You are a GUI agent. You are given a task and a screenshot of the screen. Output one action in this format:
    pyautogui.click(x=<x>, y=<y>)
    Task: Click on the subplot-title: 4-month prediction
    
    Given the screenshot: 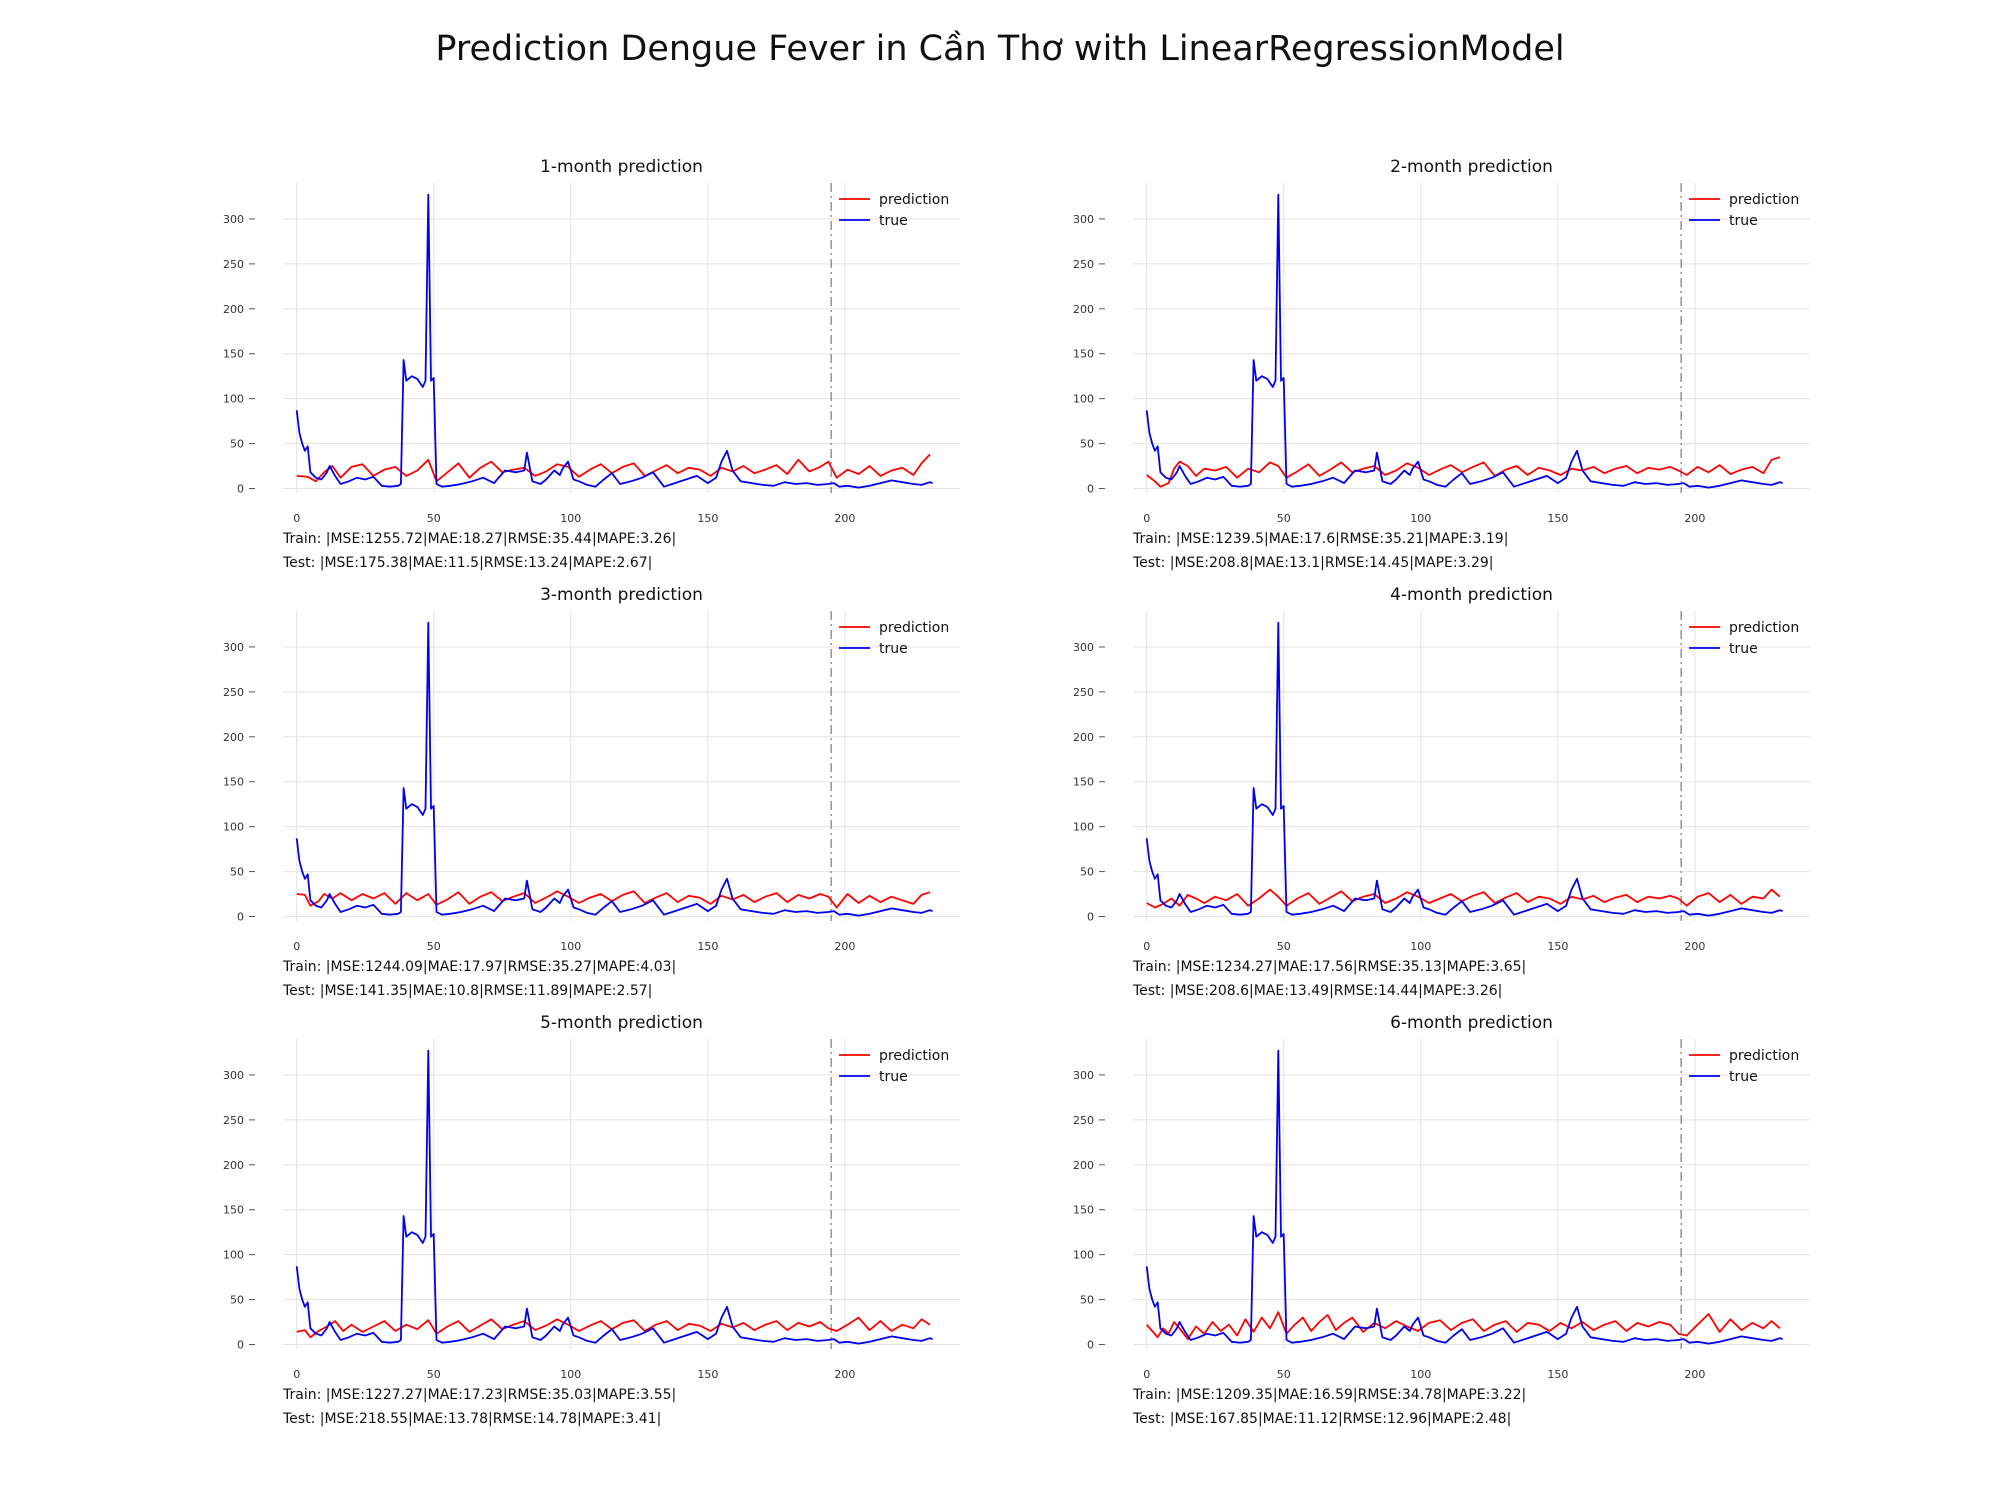 What is the action you would take?
    pyautogui.click(x=1471, y=595)
    